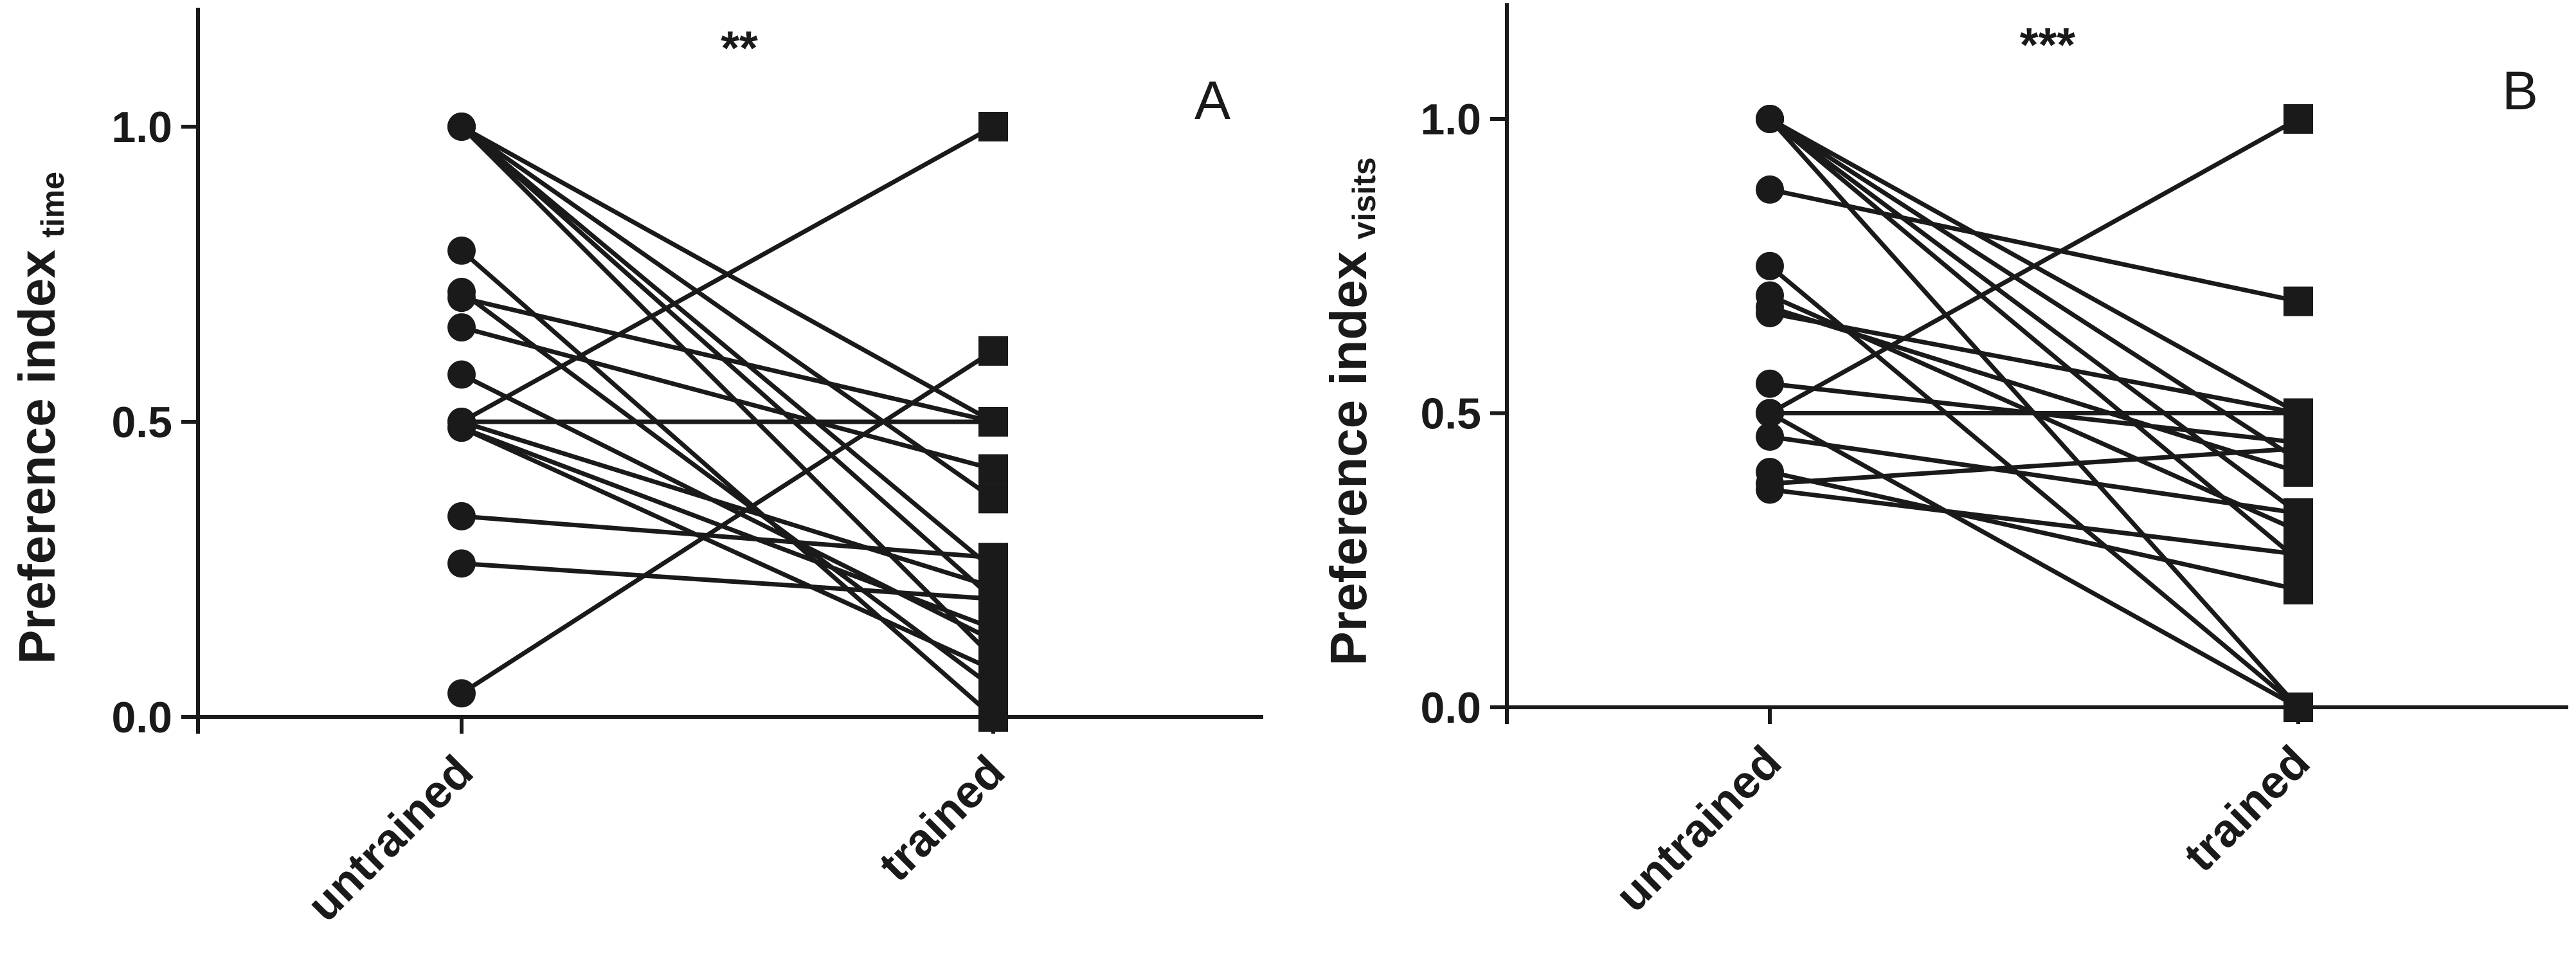 The height and width of the screenshot is (969, 2576). What do you see at coordinates (739, 48) in the screenshot?
I see `significance-label: **` at bounding box center [739, 48].